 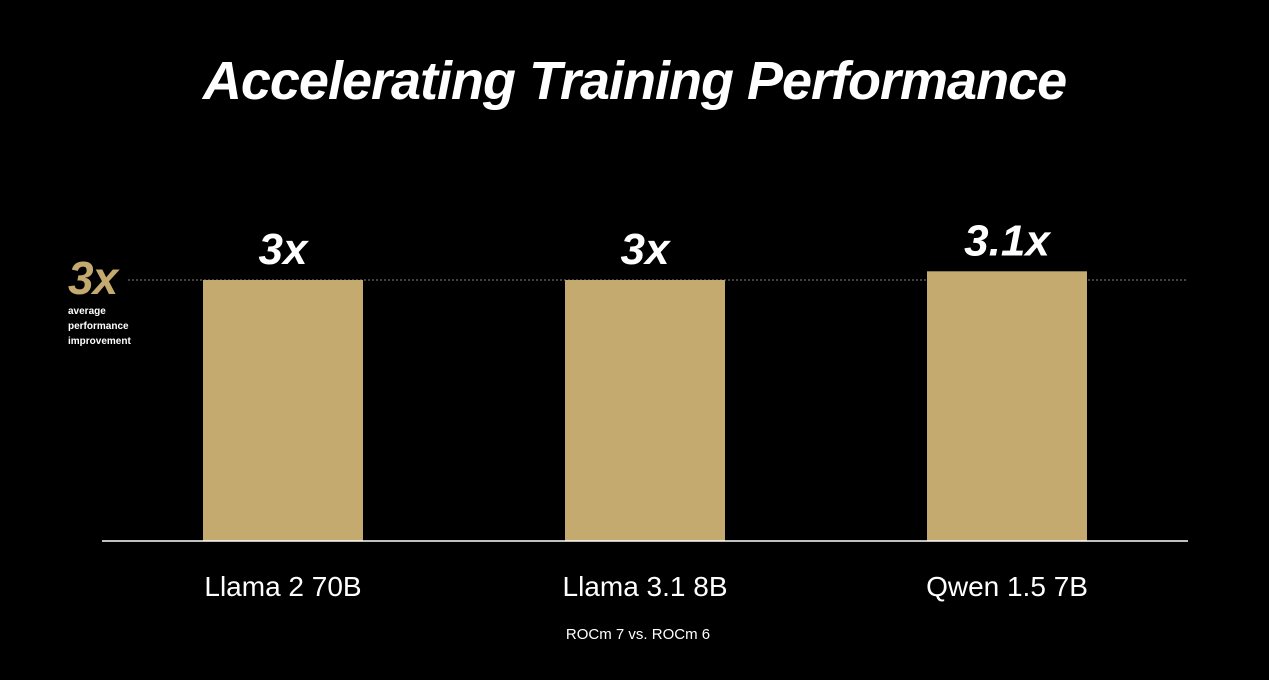 I want to click on average-label: average performance improvement, so click(x=99, y=326).